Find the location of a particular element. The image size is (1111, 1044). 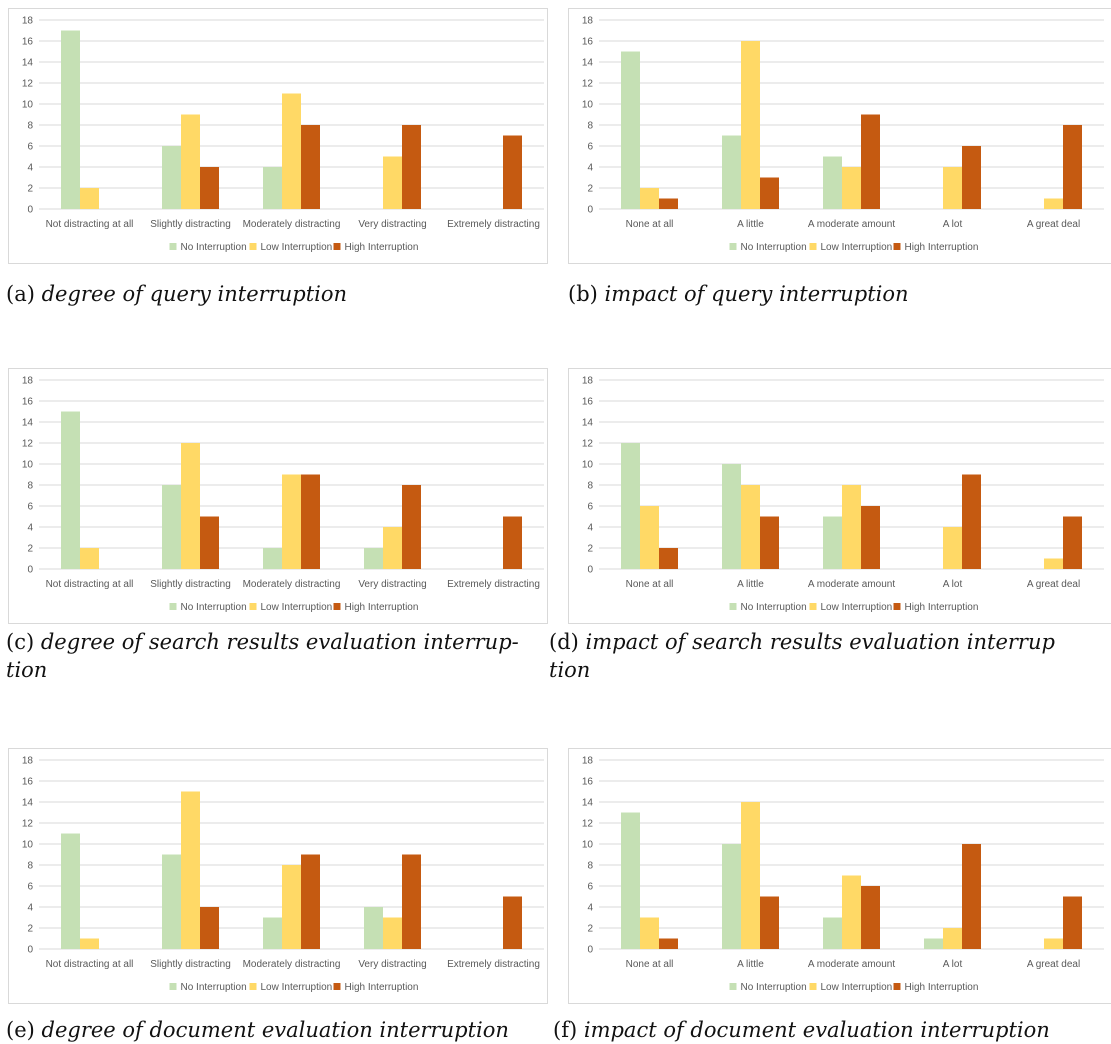

x-category-label: Moderately distracting is located at coordinates (292, 584).